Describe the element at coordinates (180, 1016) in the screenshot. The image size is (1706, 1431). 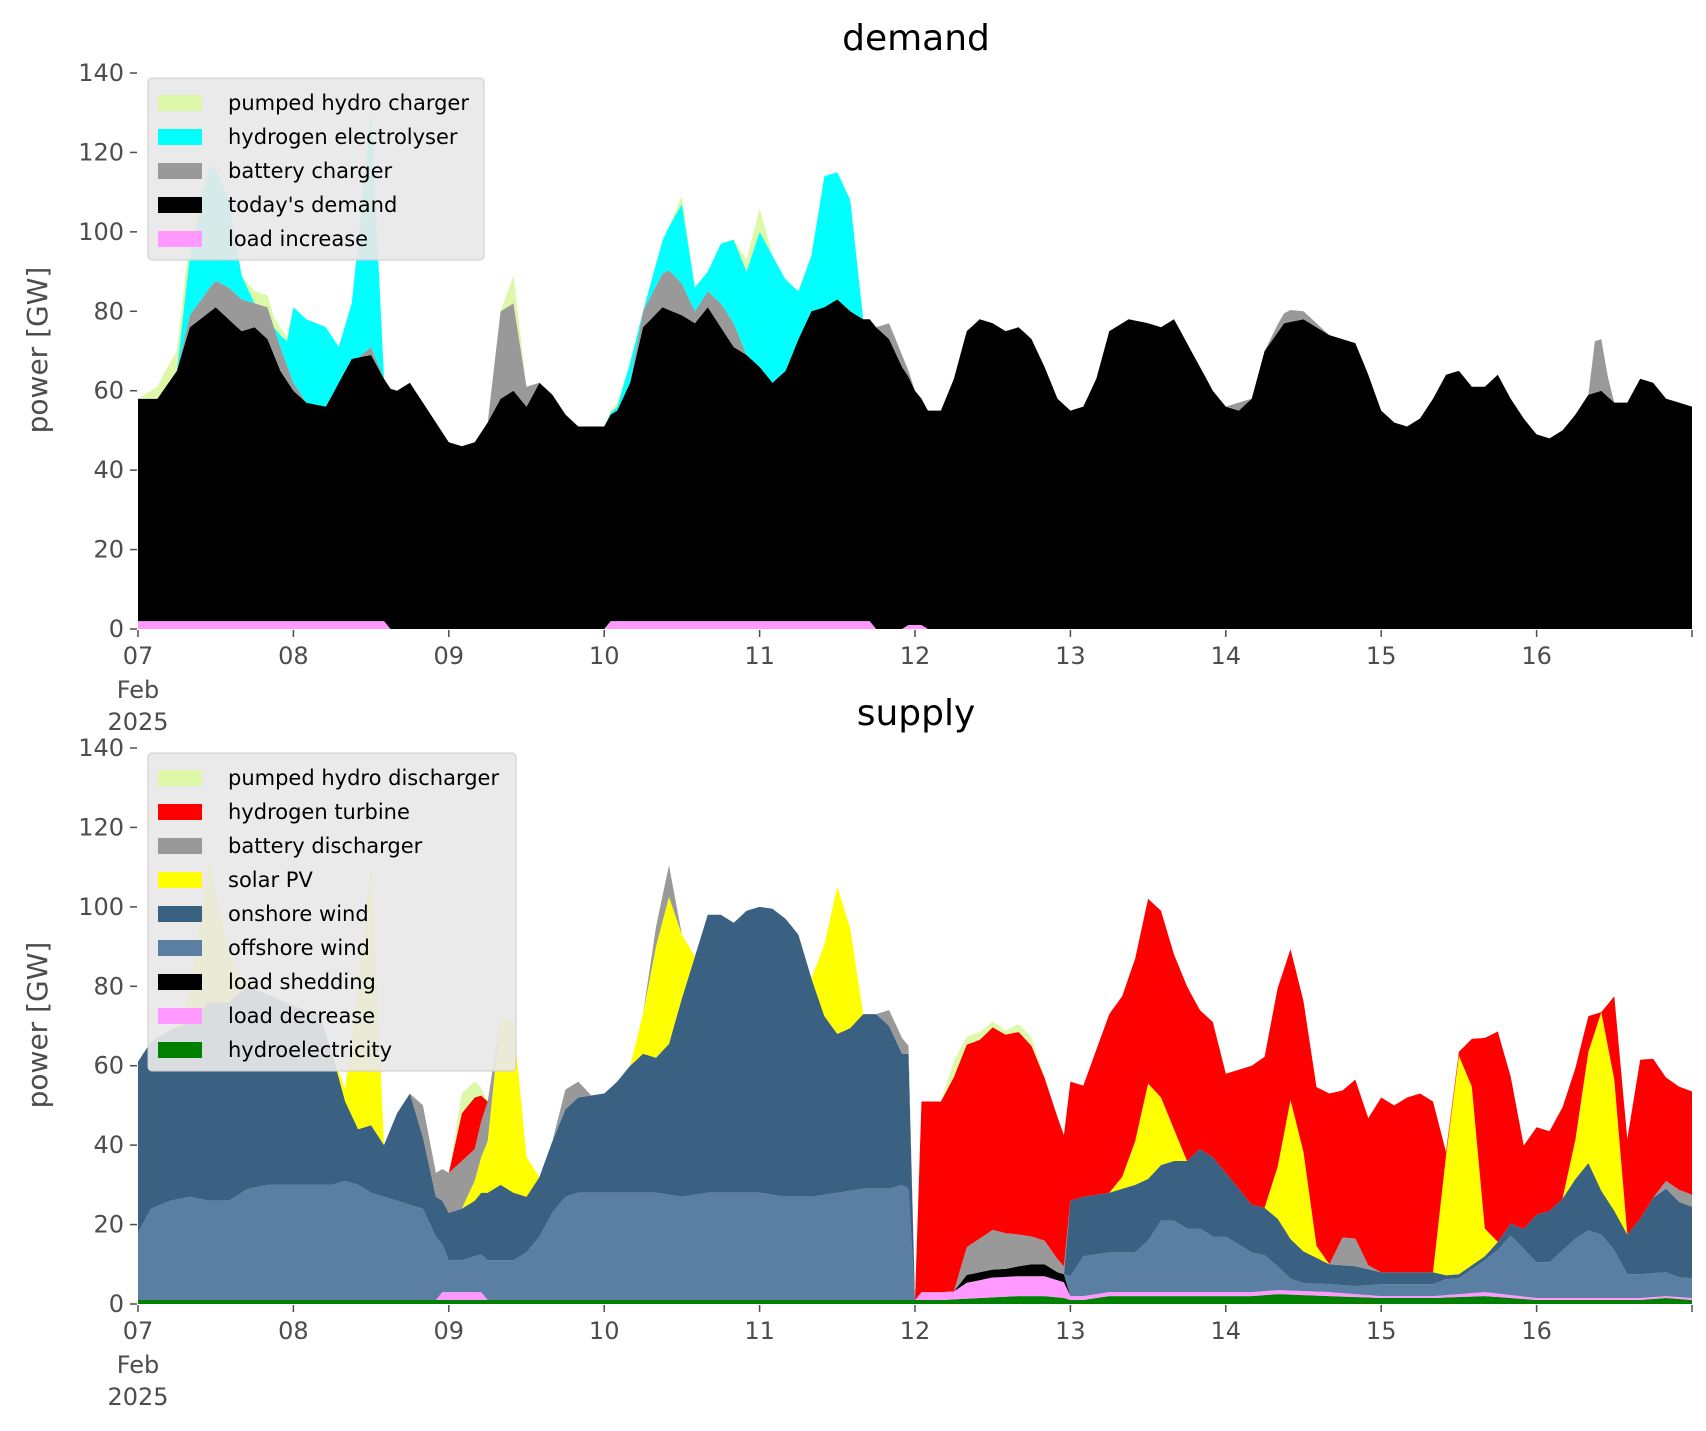
I see `supply-legend-swatch-load-decrease` at that location.